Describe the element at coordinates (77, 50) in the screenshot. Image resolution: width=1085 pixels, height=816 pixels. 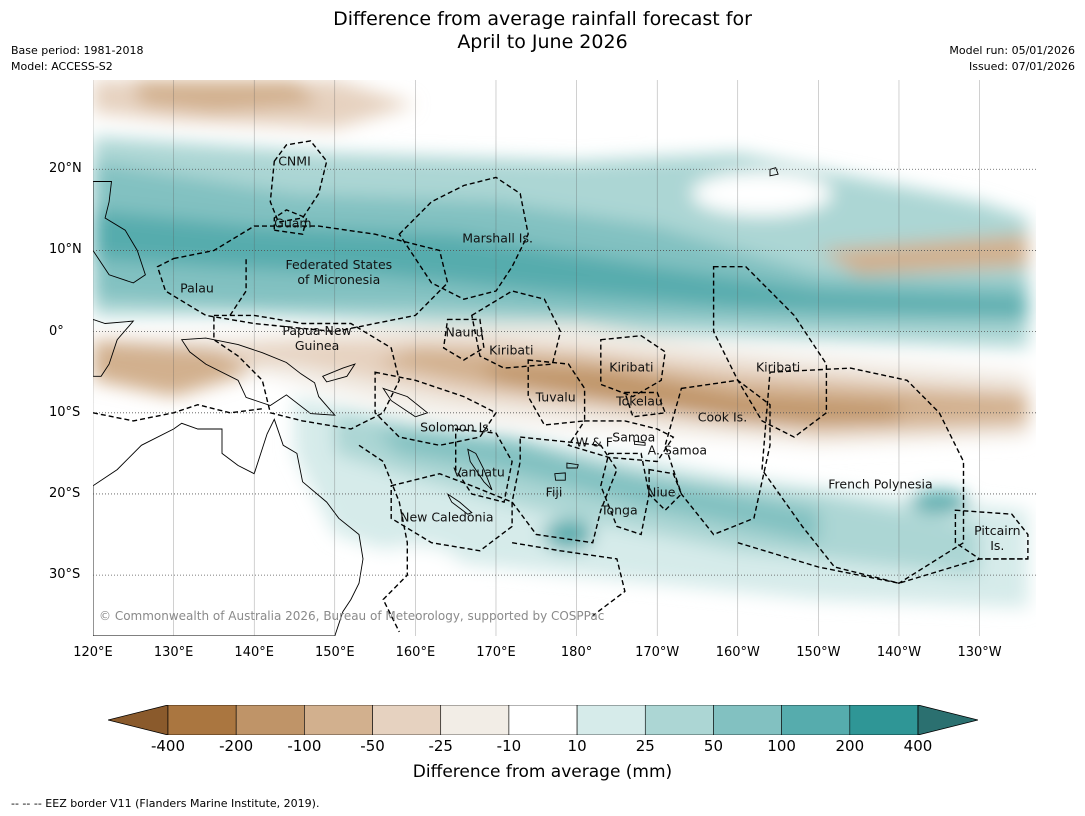
I see `base-period-text: Base period: 1981-2018` at that location.